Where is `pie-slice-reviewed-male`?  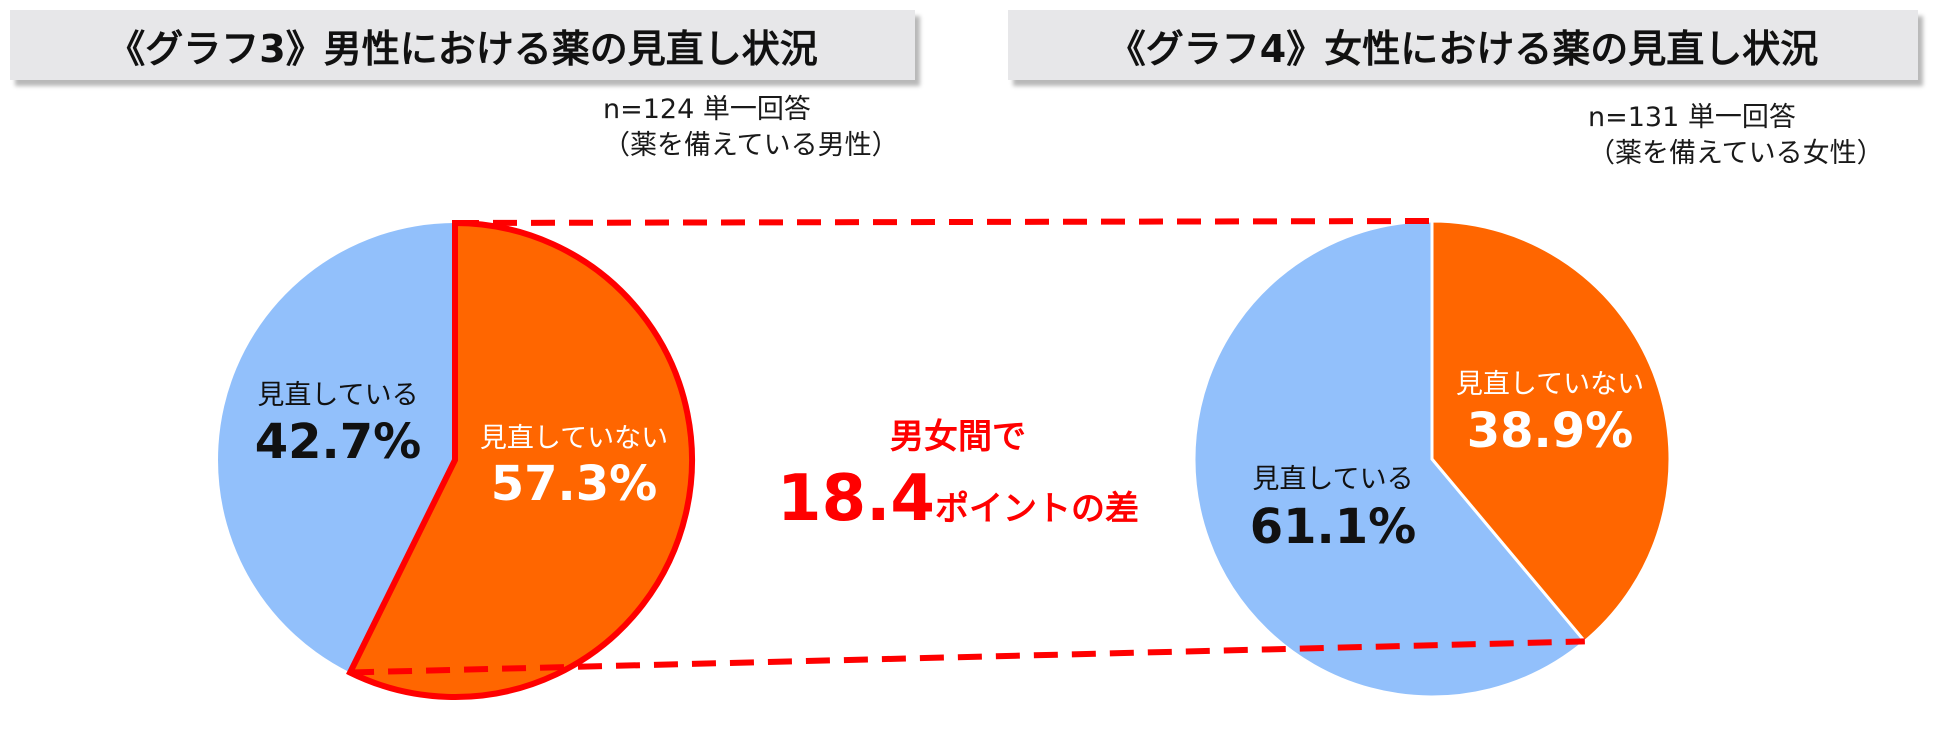
pie-slice-reviewed-male is located at coordinates (336, 448).